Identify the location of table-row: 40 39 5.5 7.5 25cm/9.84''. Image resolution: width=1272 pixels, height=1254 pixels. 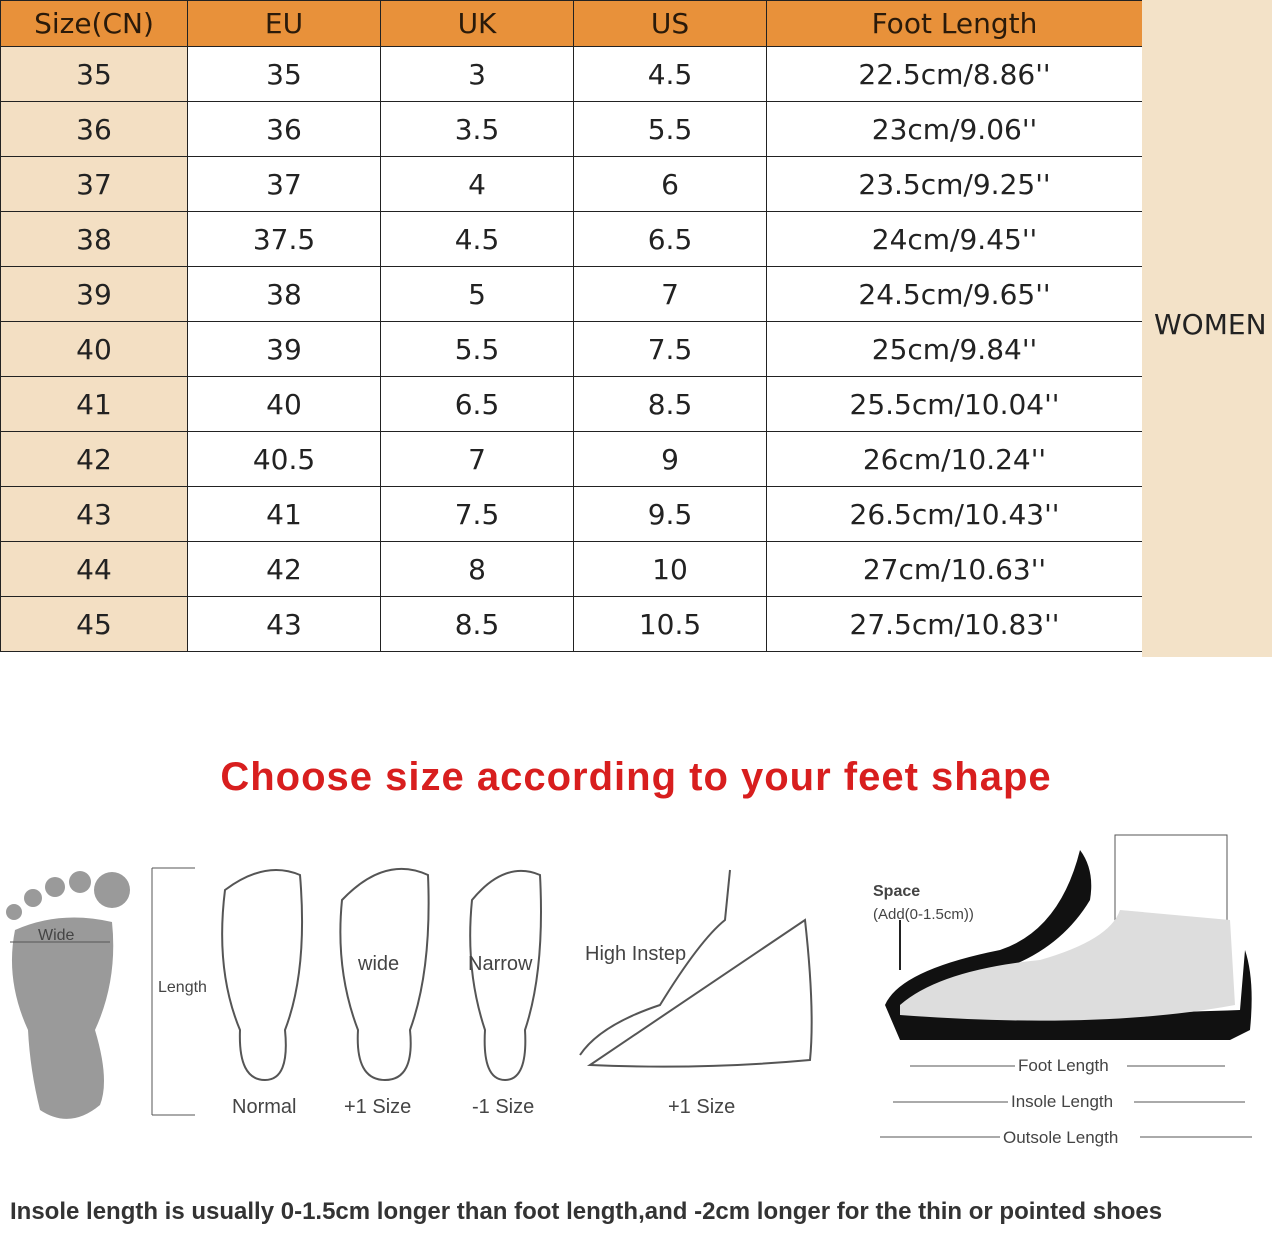
(571, 349).